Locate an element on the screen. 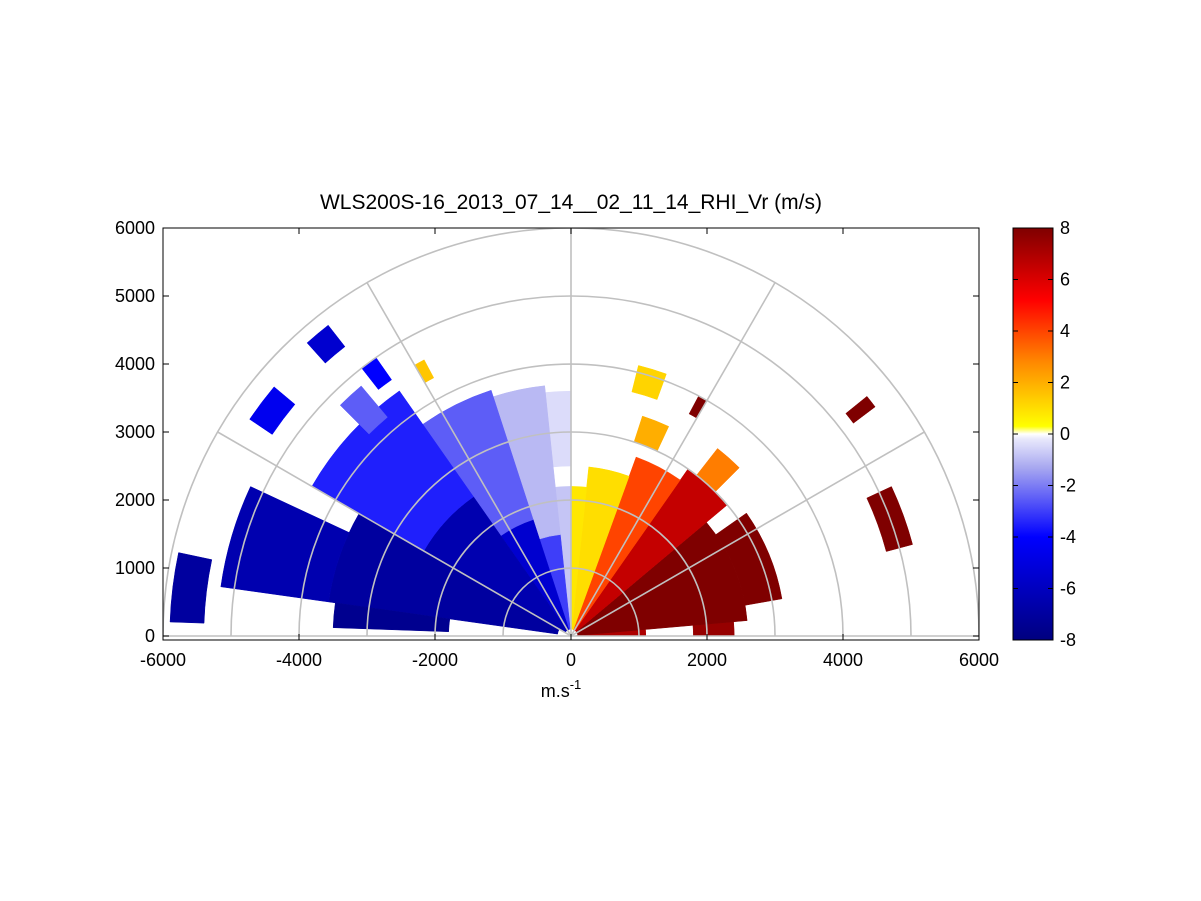  y-tick-label-3: 3000 is located at coordinates (135, 432).